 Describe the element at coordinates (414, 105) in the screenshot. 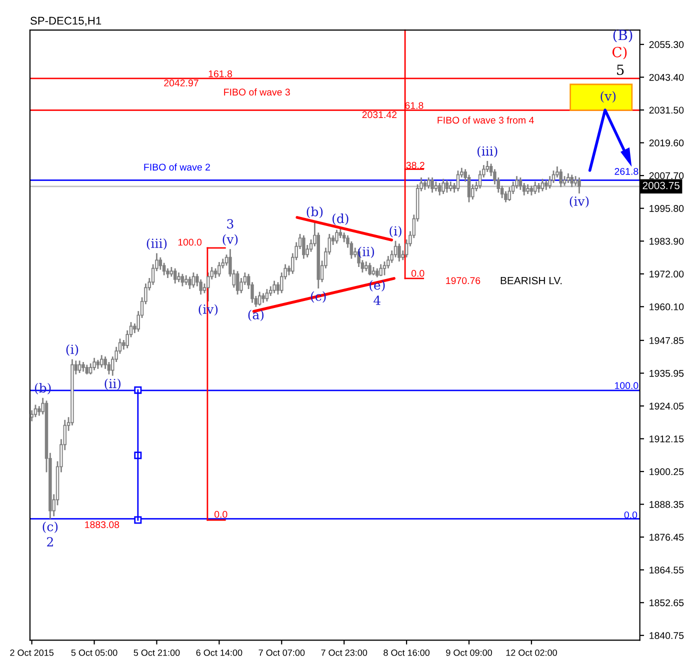

I see `annotation: 61.8` at that location.